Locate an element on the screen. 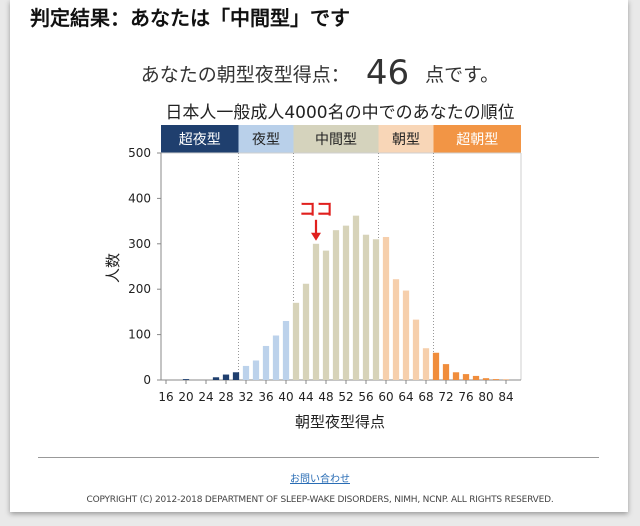 The image size is (640, 526). here-marker-label: ココ is located at coordinates (316, 210).